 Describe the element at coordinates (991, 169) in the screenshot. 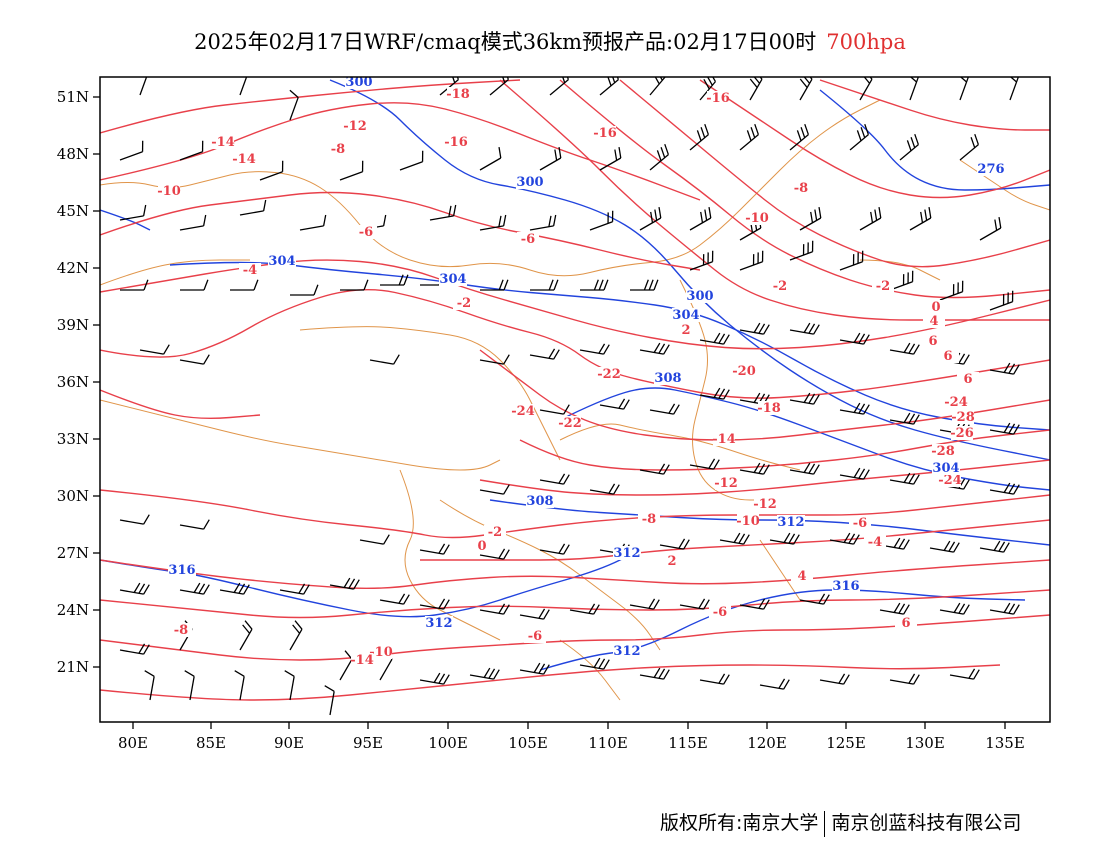

I see `height-label-bg` at that location.